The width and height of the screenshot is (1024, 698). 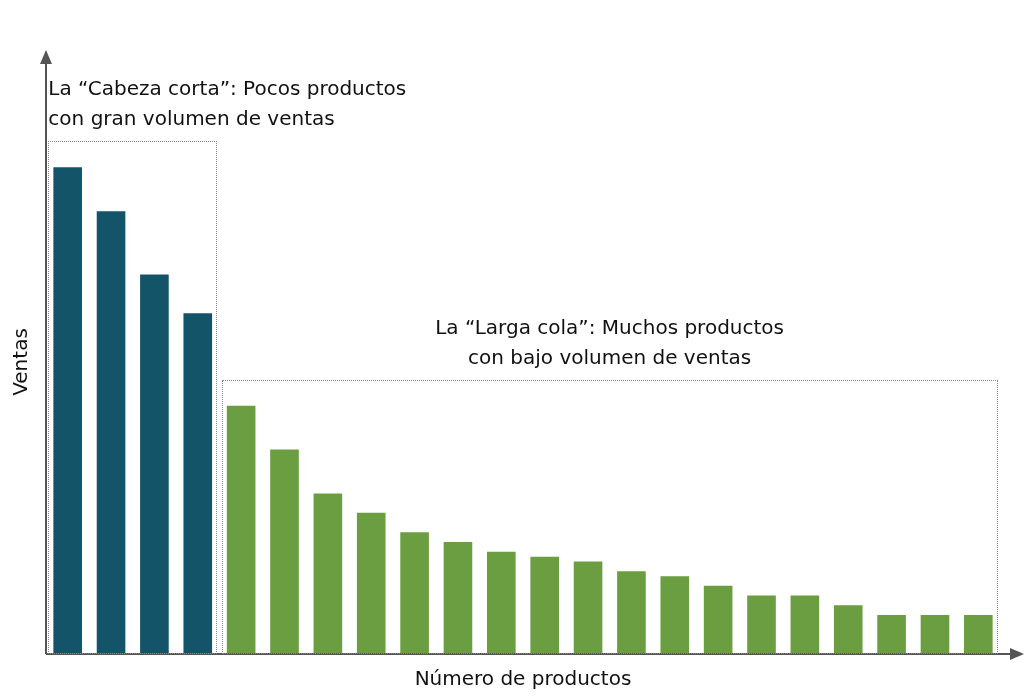 What do you see at coordinates (523, 678) in the screenshot?
I see `x-axis-title: Número de productos` at bounding box center [523, 678].